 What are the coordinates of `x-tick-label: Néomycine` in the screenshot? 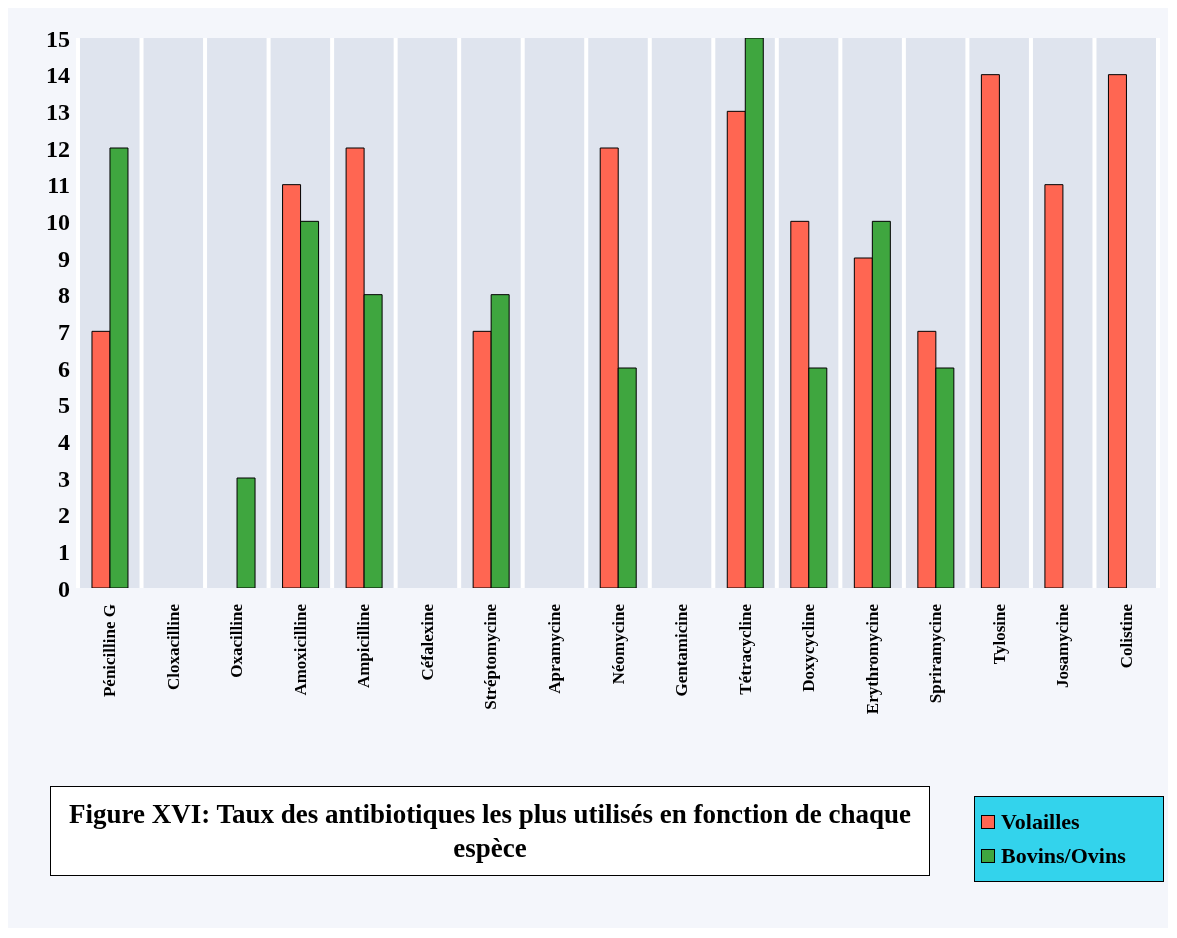 It's located at (618, 644).